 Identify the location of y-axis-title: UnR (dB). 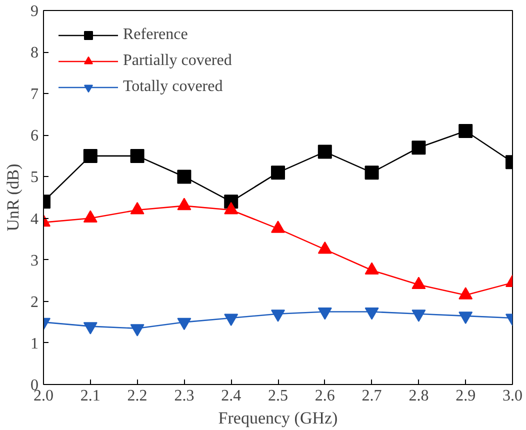
(13, 198).